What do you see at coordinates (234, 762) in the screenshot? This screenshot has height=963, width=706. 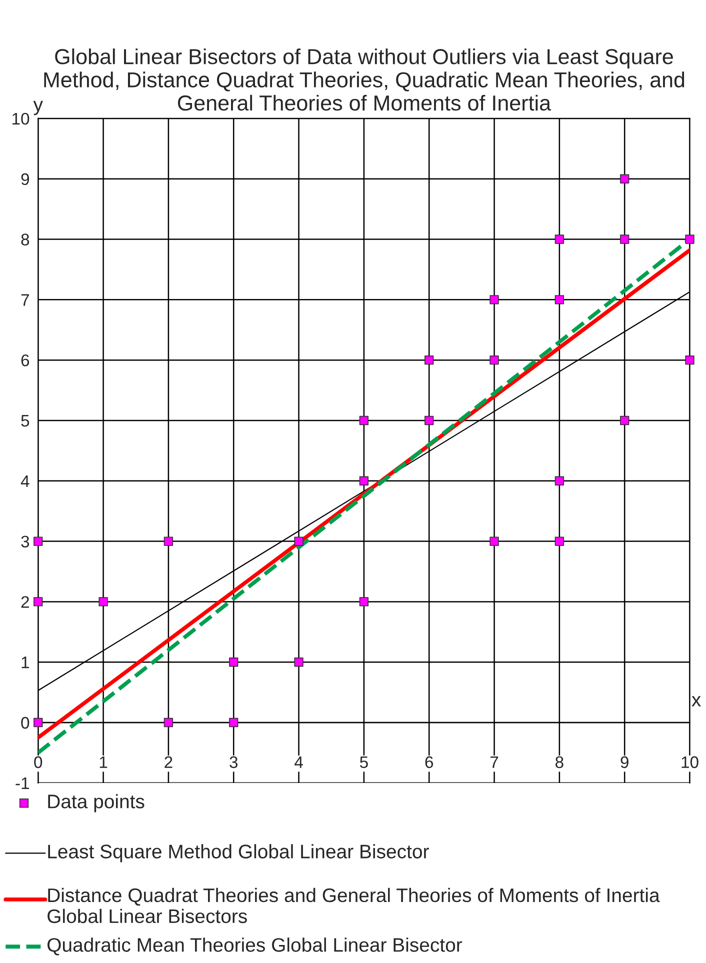 I see `x-tick-label: 3` at bounding box center [234, 762].